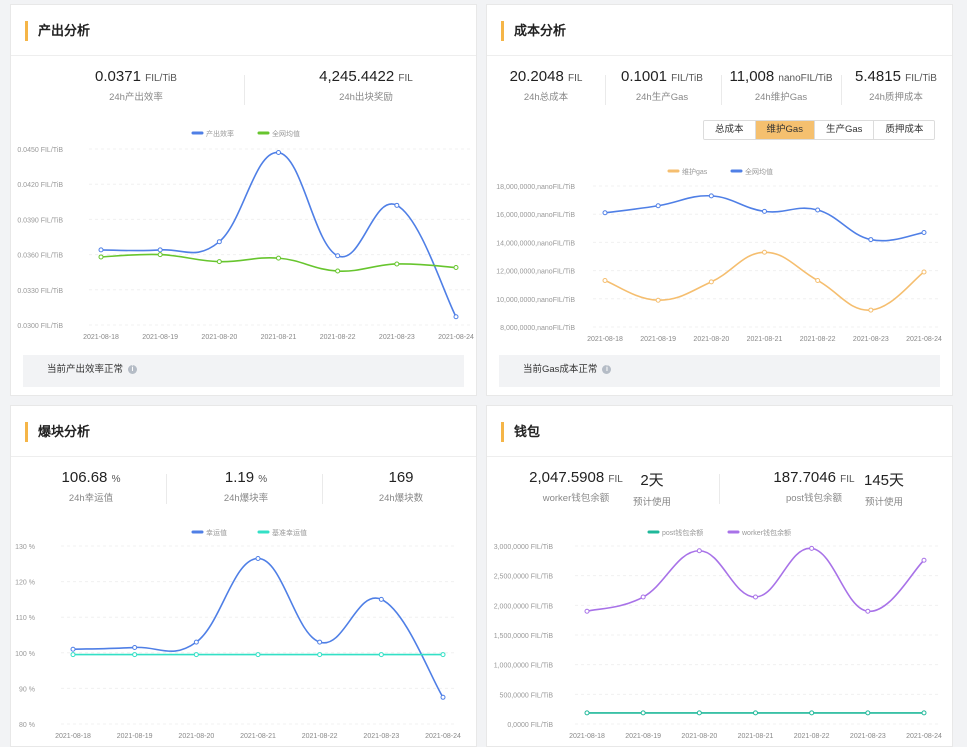 Image resolution: width=967 pixels, height=747 pixels. What do you see at coordinates (884, 488) in the screenshot?
I see `post-days-stat: 145天 预计使用` at bounding box center [884, 488].